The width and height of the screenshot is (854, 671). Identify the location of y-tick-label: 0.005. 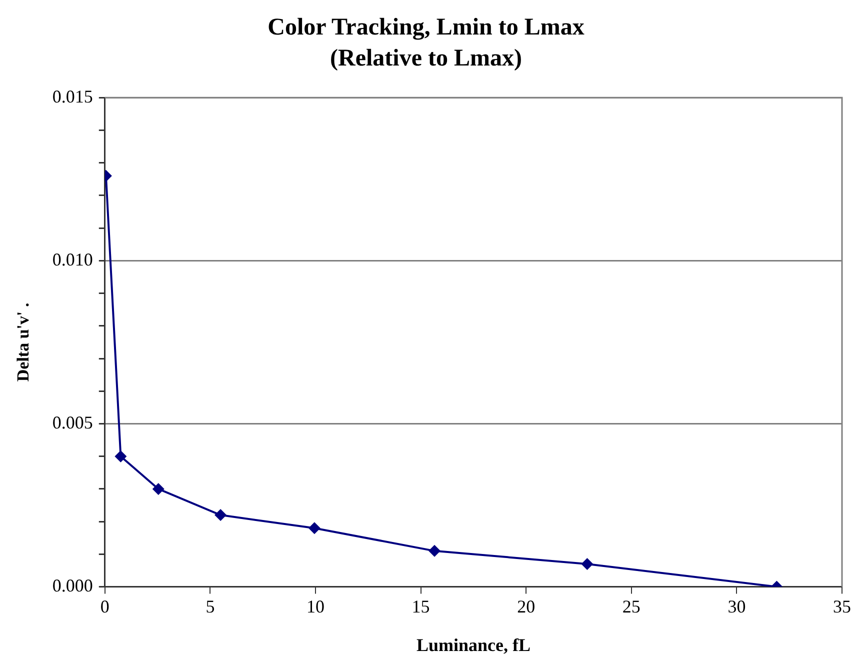
(72, 422).